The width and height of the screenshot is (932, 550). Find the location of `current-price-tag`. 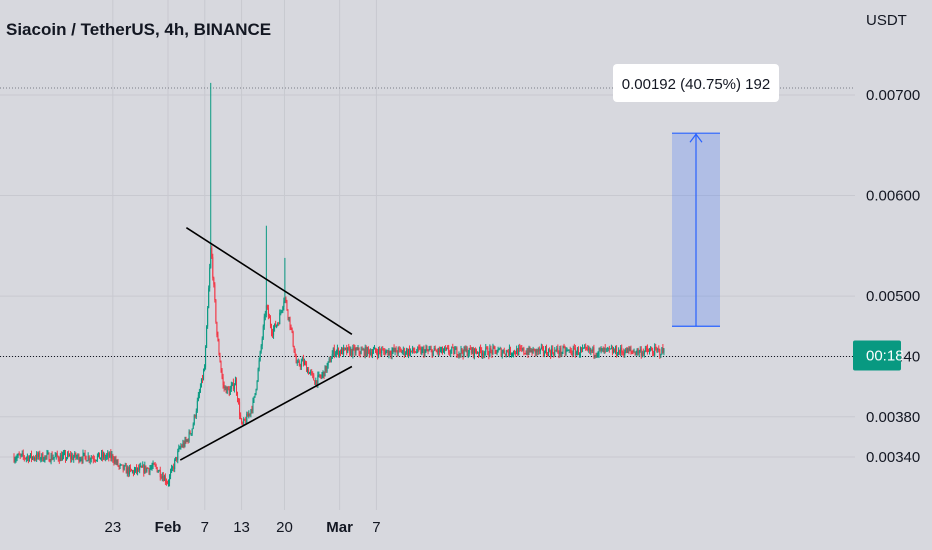

current-price-tag is located at coordinates (877, 355).